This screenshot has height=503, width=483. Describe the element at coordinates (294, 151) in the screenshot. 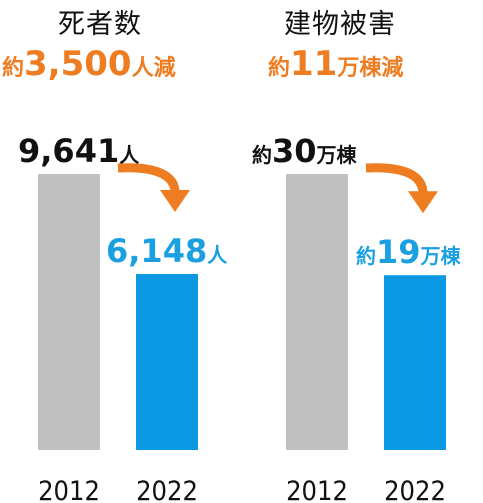

I see `chart2-value-label-2012-number: 30` at that location.